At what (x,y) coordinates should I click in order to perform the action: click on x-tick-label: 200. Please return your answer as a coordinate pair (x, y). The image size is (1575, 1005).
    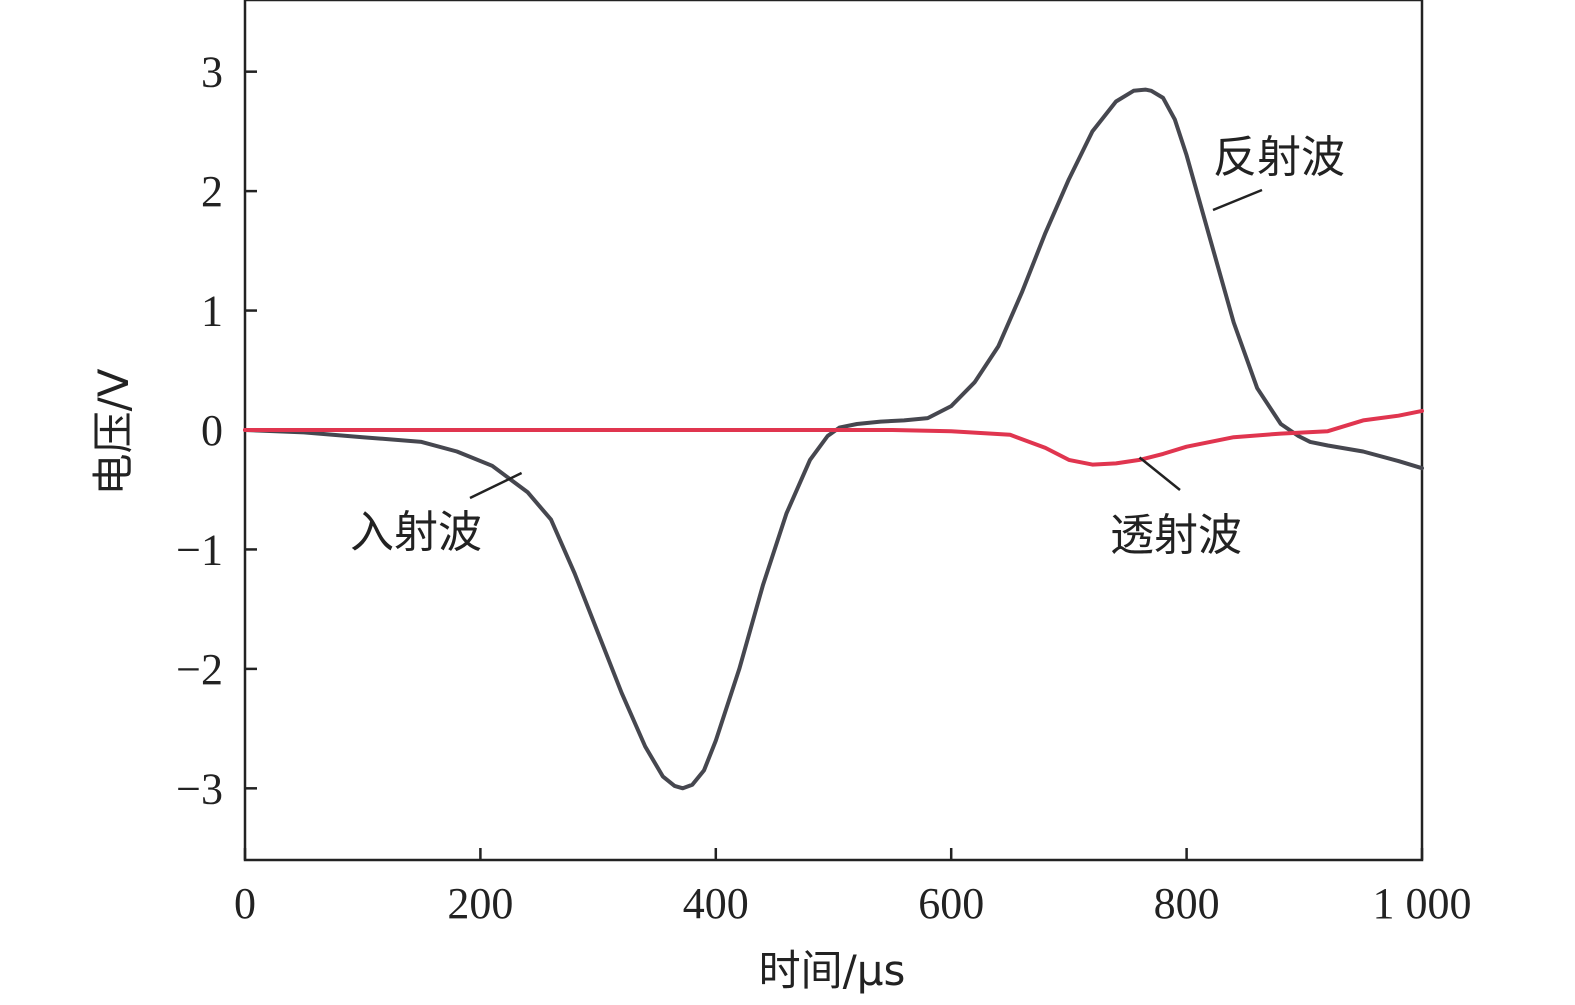
    Looking at the image, I should click on (480, 903).